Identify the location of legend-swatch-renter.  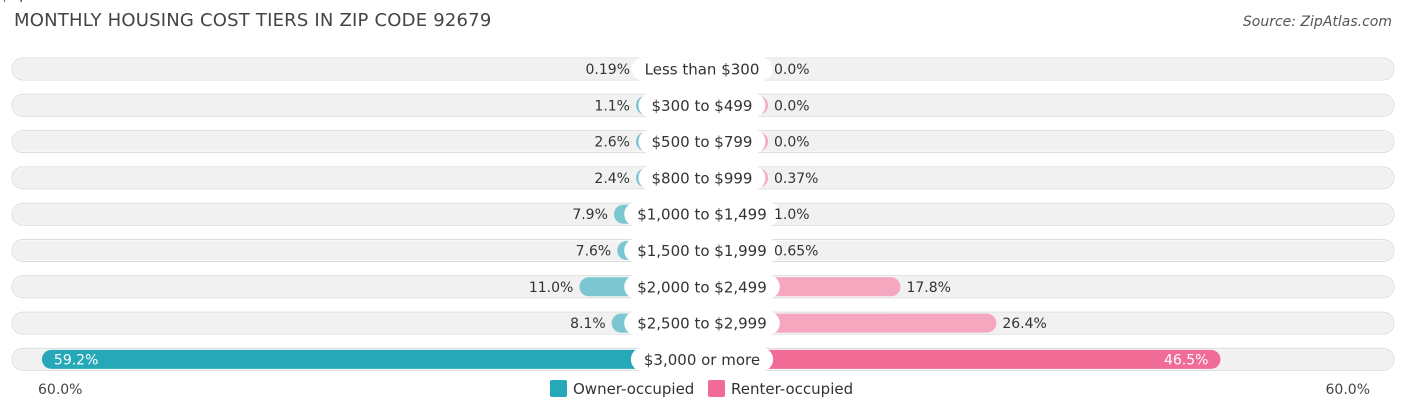
(716, 388).